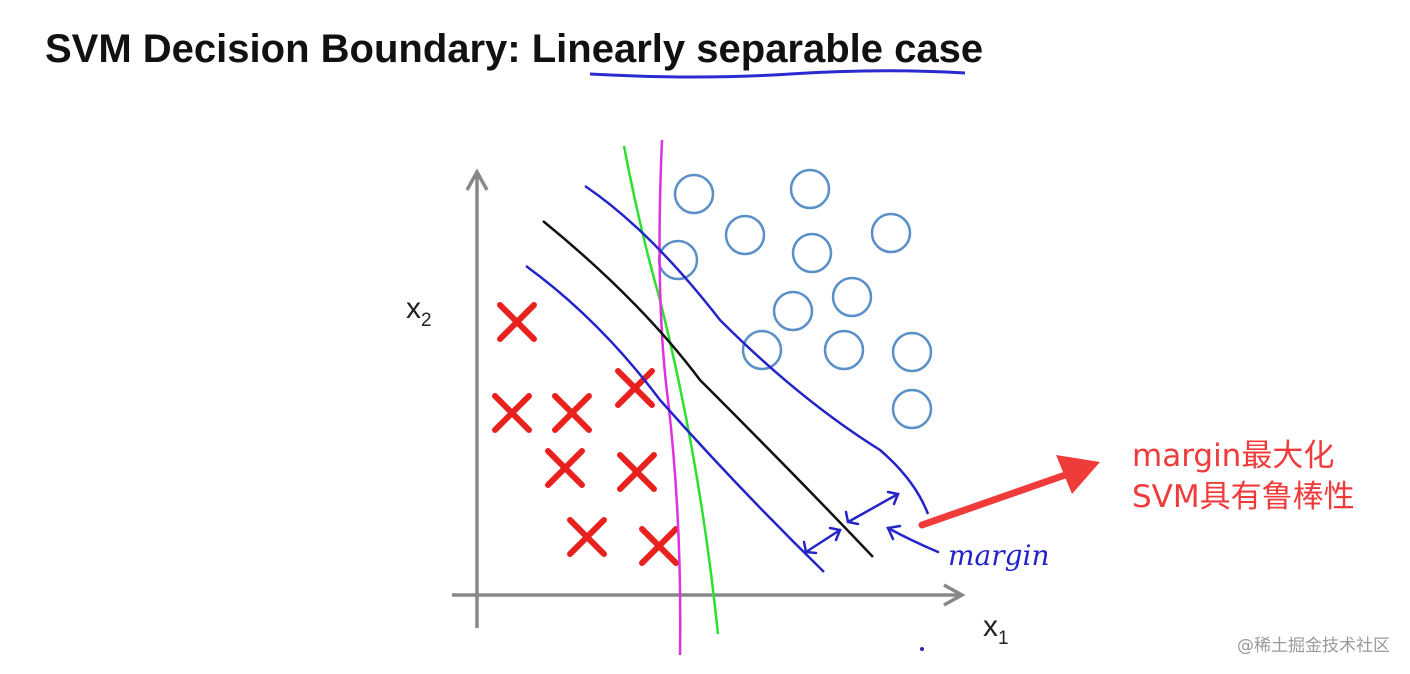 This screenshot has width=1410, height=674. I want to click on annotation-line: margin最大化, so click(1233, 456).